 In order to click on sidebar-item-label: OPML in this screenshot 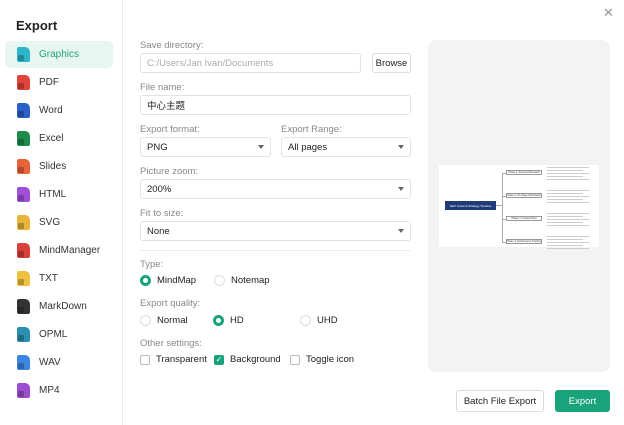, I will do `click(53, 334)`.